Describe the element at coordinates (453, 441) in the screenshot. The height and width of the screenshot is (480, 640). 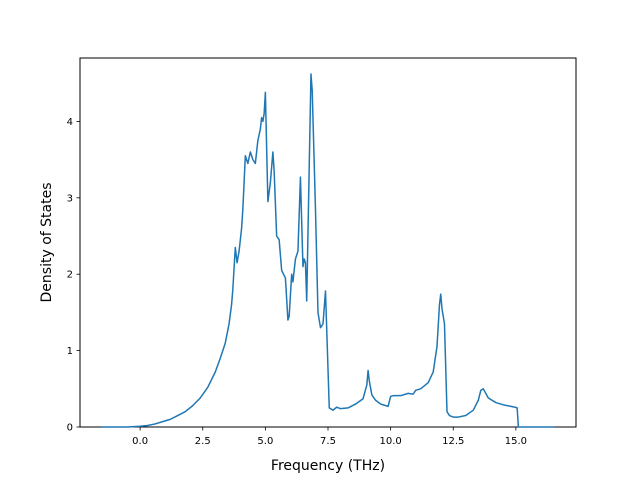
I see `x-tick-label: 12.5` at that location.